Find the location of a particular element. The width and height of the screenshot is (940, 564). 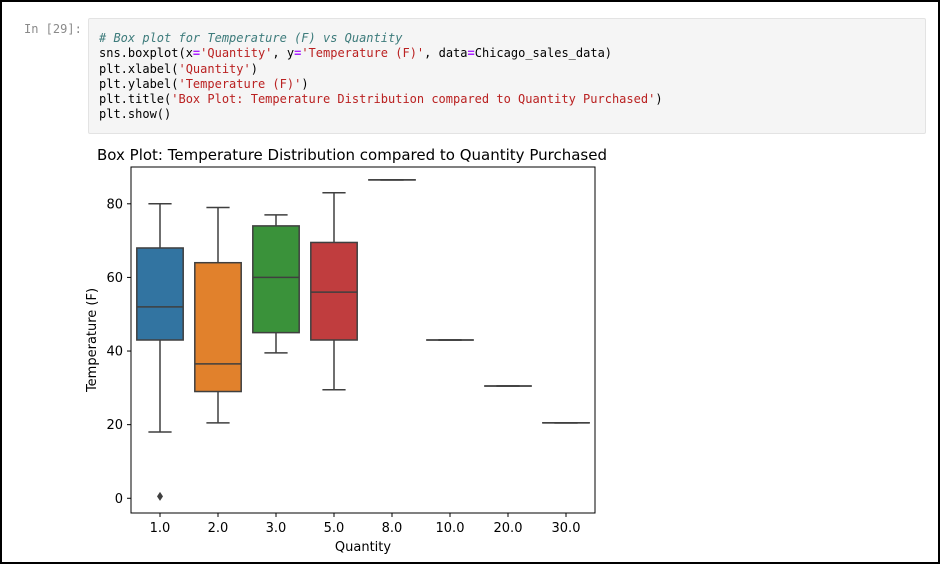

code-token: plt.title( is located at coordinates (135, 99).